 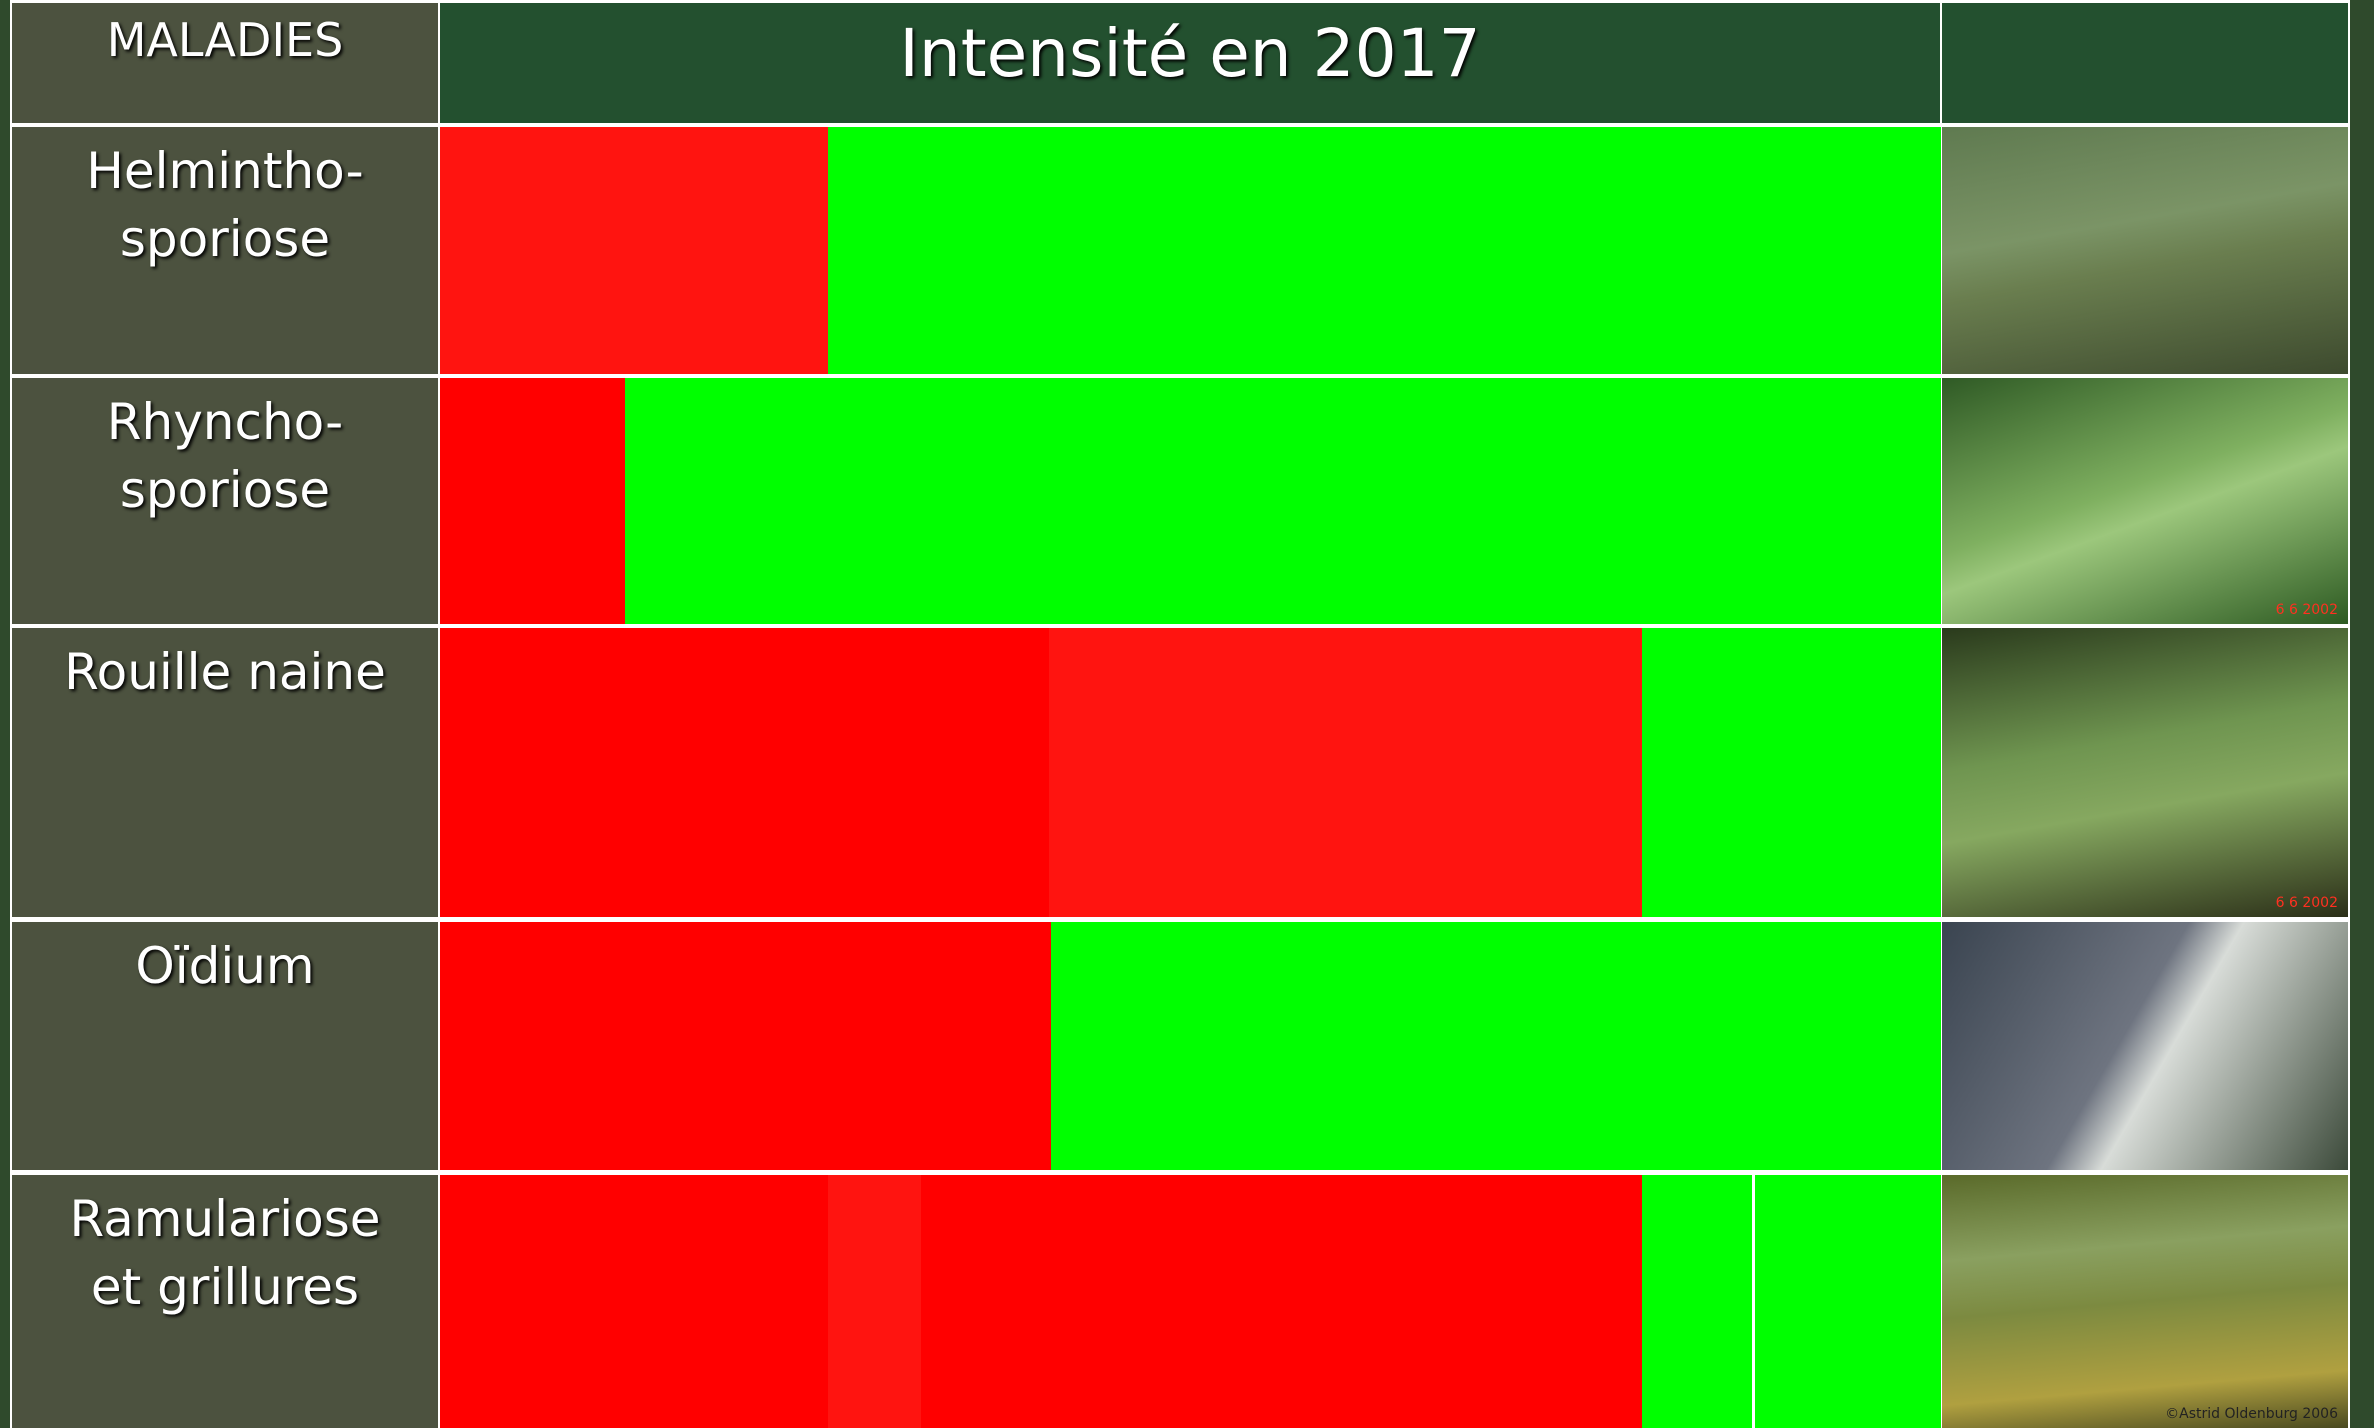 What do you see at coordinates (225, 1046) in the screenshot?
I see `row-label: Oïdium` at bounding box center [225, 1046].